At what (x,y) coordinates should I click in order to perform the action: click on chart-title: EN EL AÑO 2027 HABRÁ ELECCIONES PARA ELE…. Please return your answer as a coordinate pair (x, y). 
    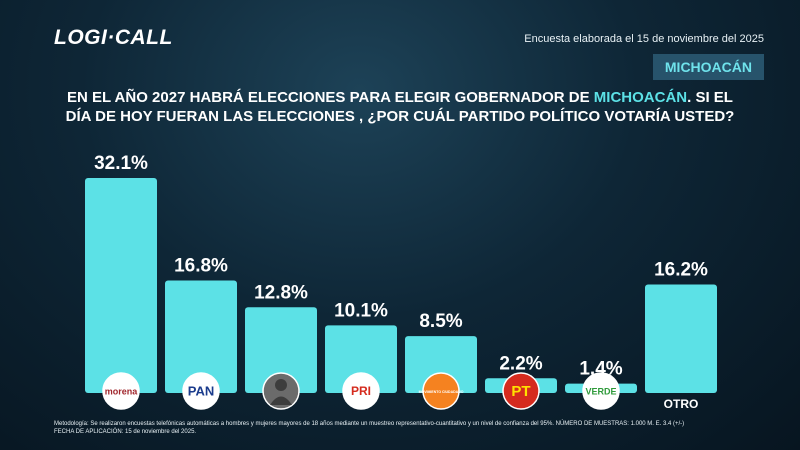
    Looking at the image, I should click on (400, 107).